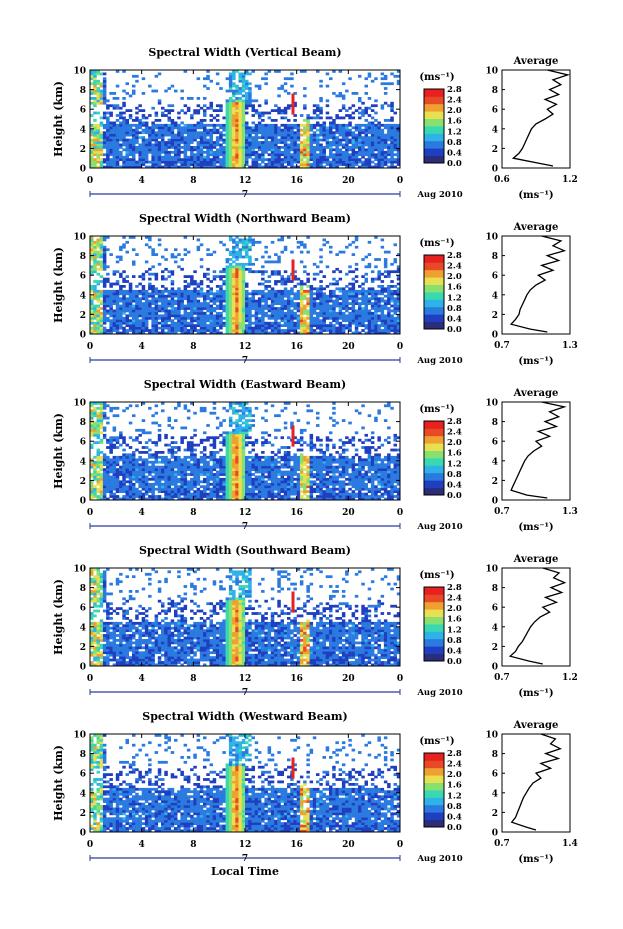 This screenshot has width=623, height=929. Describe the element at coordinates (244, 52) in the screenshot. I see `panel-title: Spectral Width (Vertical Beam)` at that location.